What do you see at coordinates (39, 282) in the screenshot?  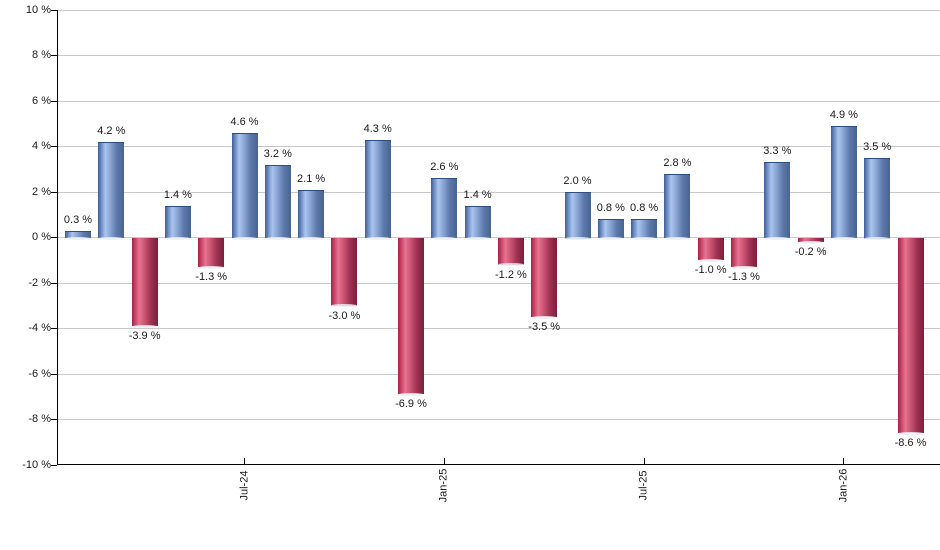 I see `y-axis-label: -2 %` at bounding box center [39, 282].